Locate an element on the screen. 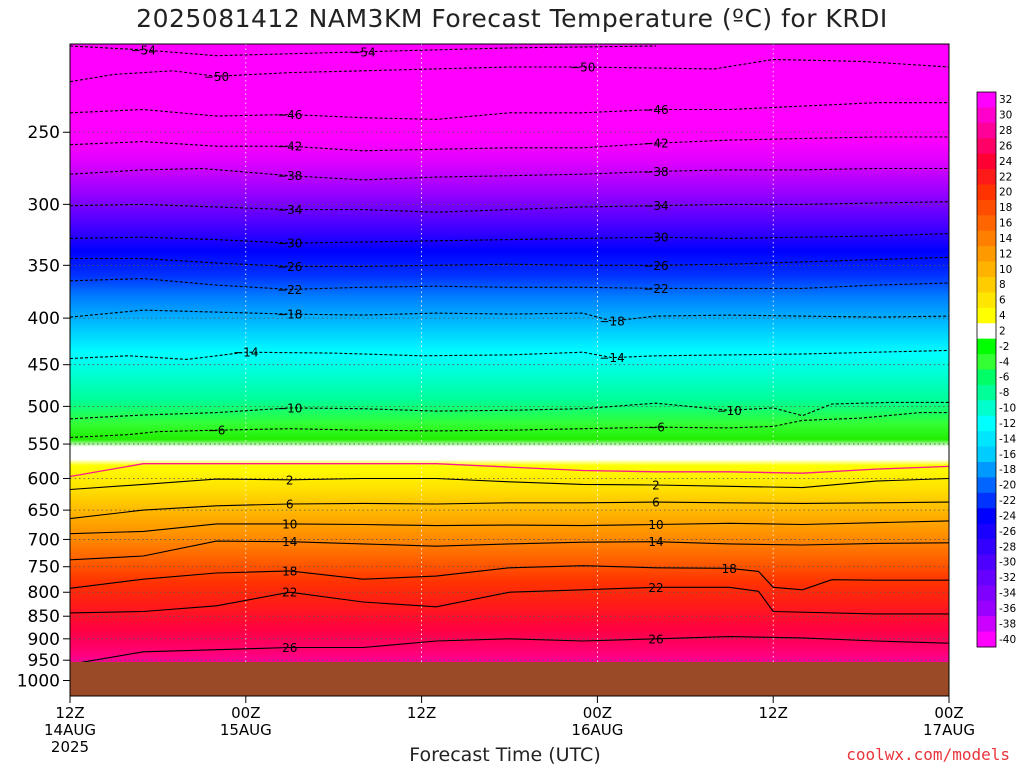 The width and height of the screenshot is (1024, 768). contour-label: 6 is located at coordinates (656, 503).